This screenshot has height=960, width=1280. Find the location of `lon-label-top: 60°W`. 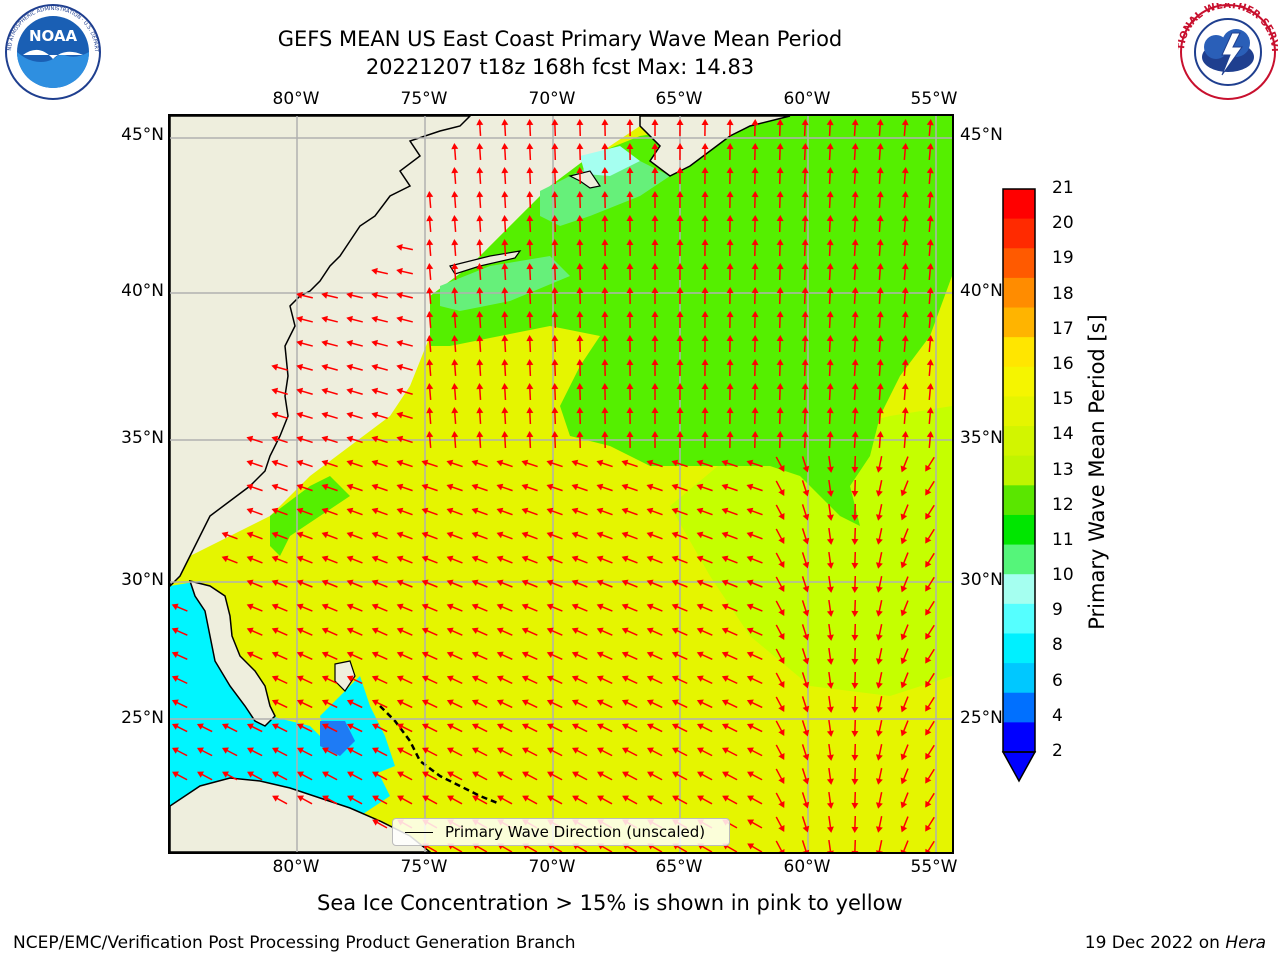

lon-label-top: 60°W is located at coordinates (807, 99).